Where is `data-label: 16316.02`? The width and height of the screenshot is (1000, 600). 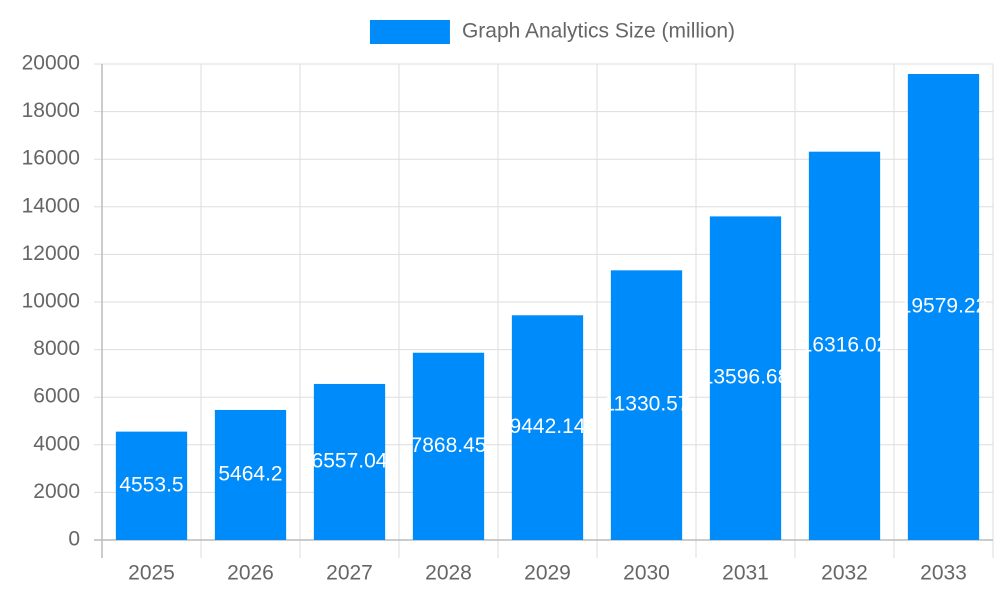
data-label: 16316.02 is located at coordinates (845, 344).